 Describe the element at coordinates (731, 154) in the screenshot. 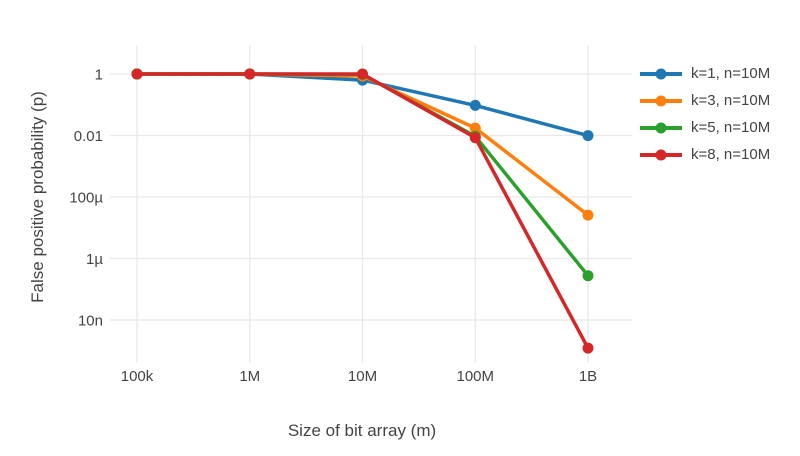

I see `legend-label: k=8, n=10M` at that location.